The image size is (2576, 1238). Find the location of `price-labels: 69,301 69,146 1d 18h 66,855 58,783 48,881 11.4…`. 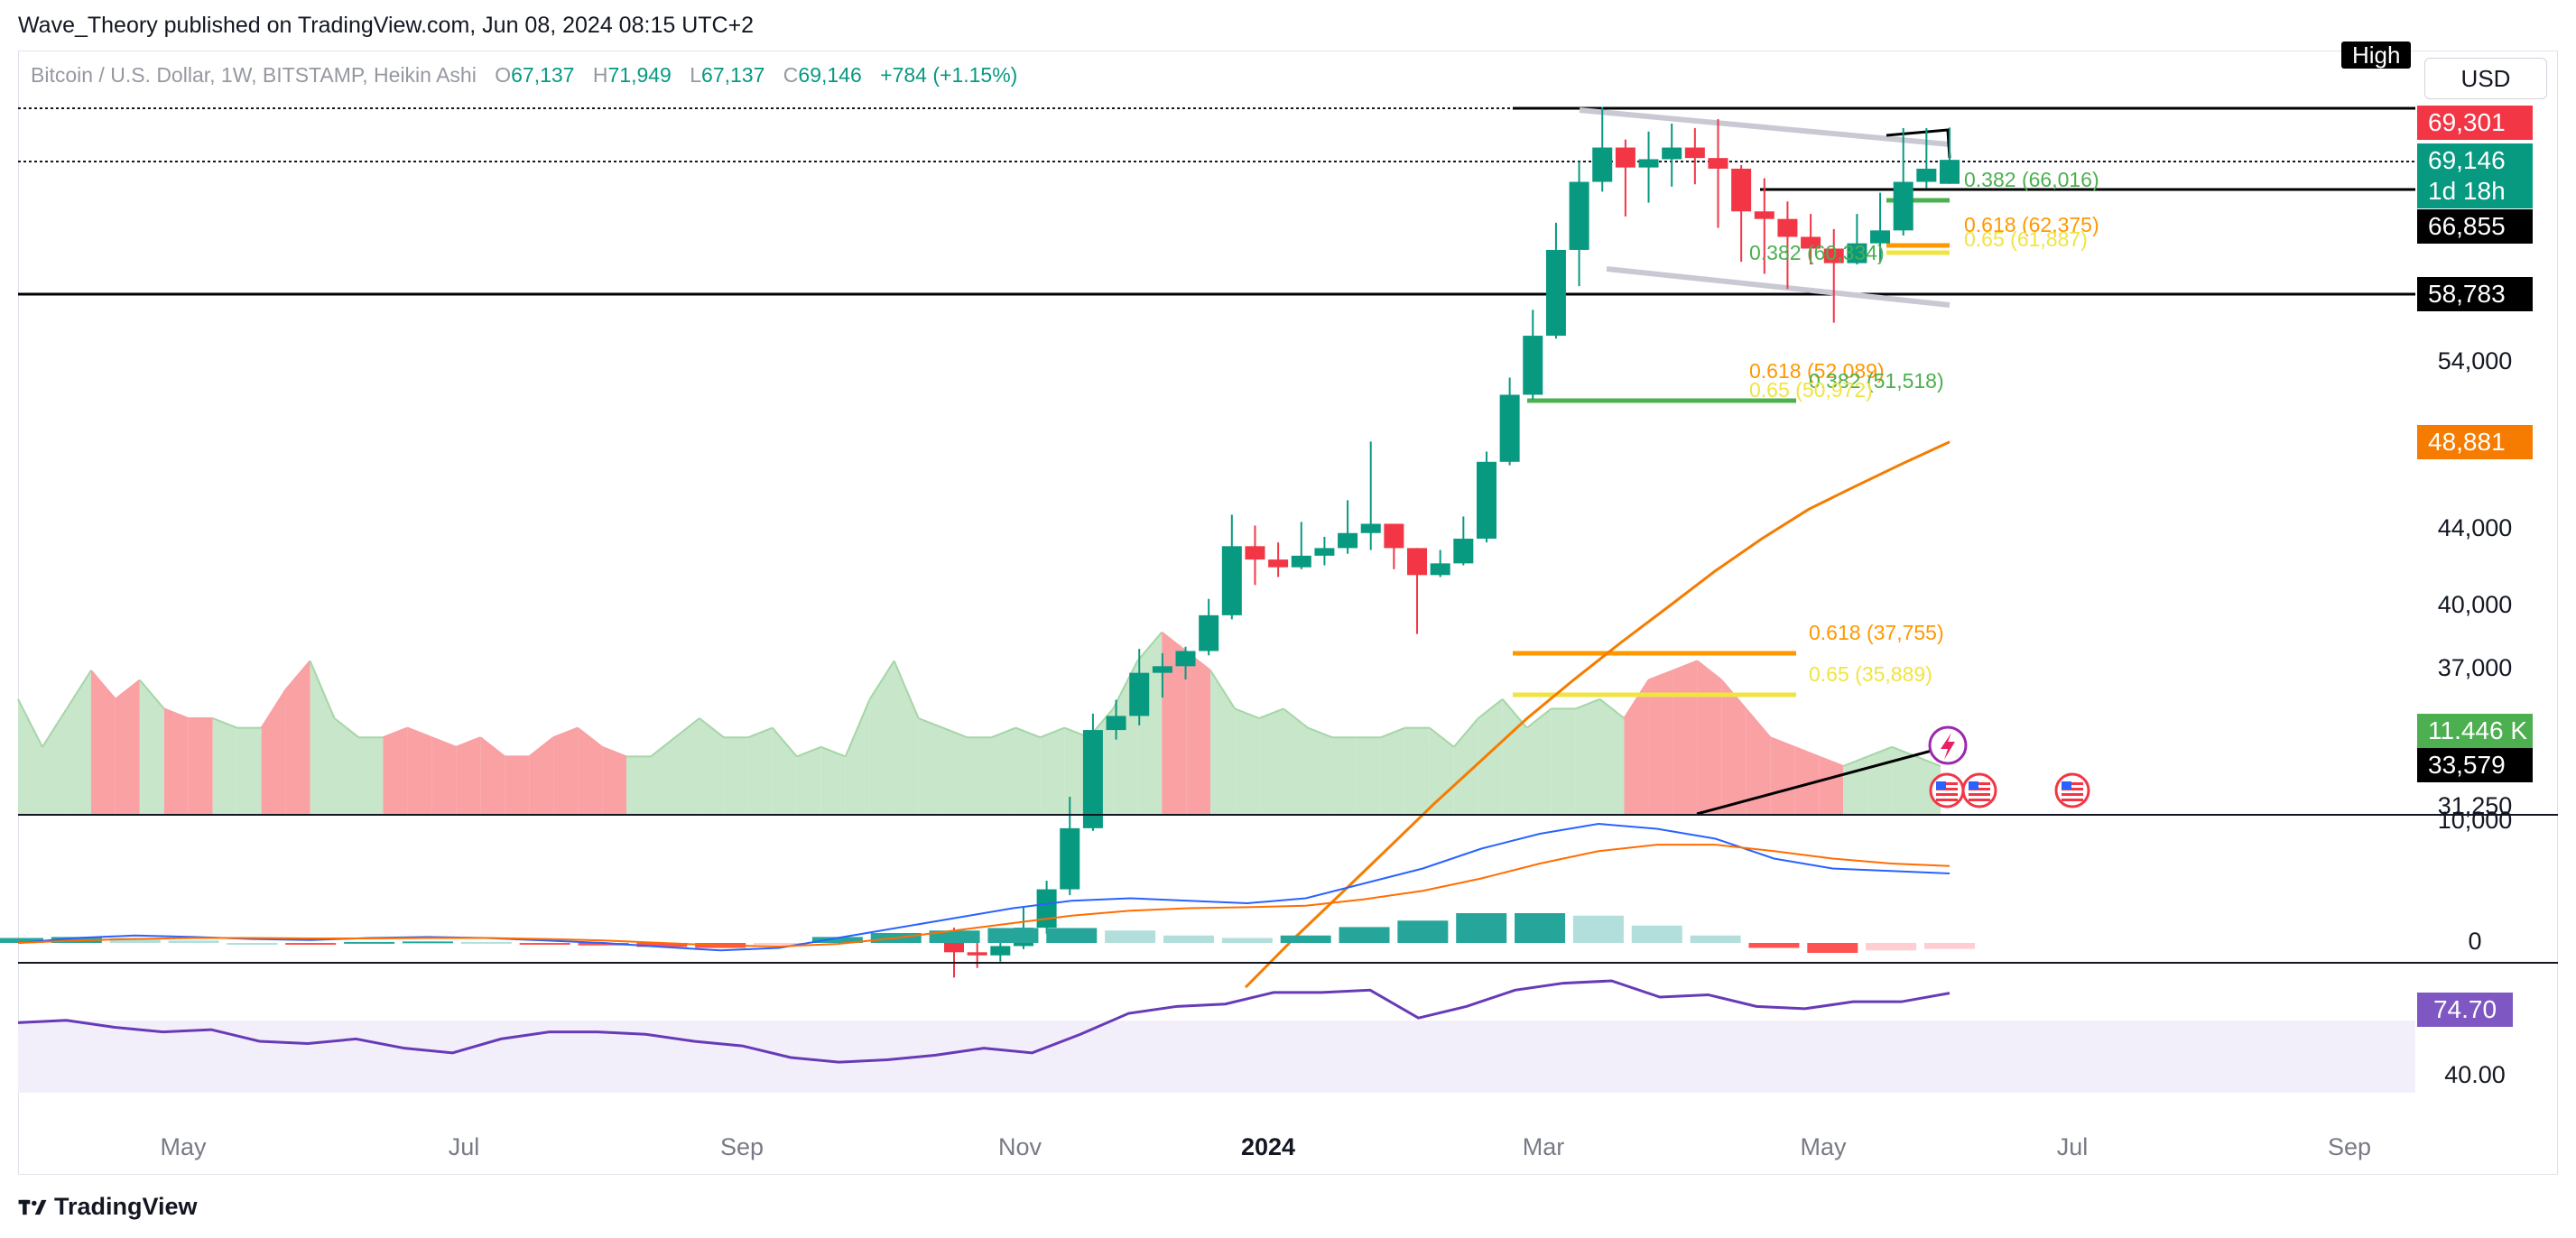

price-labels: 69,301 69,146 1d 18h 66,855 58,783 48,881 11.4… is located at coordinates (2475, 566).